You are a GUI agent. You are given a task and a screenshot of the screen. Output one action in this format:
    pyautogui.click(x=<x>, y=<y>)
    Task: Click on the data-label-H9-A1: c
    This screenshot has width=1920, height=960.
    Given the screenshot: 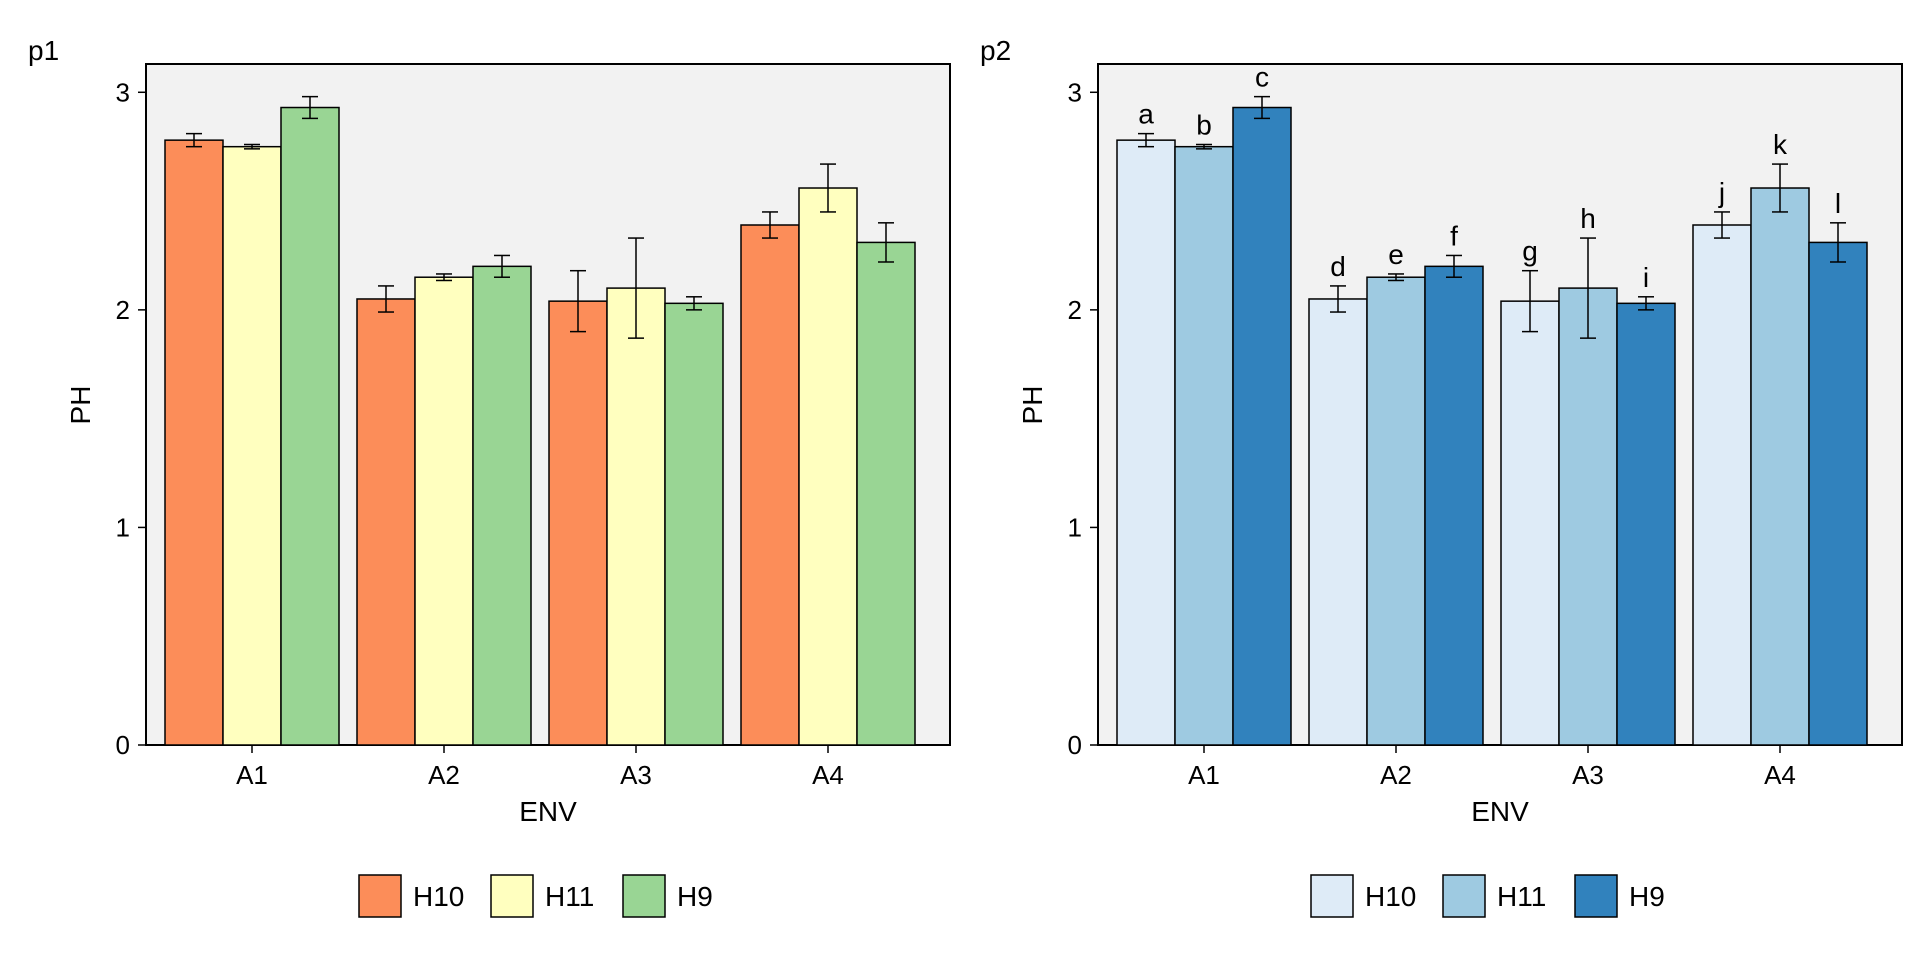 What is the action you would take?
    pyautogui.click(x=1262, y=77)
    